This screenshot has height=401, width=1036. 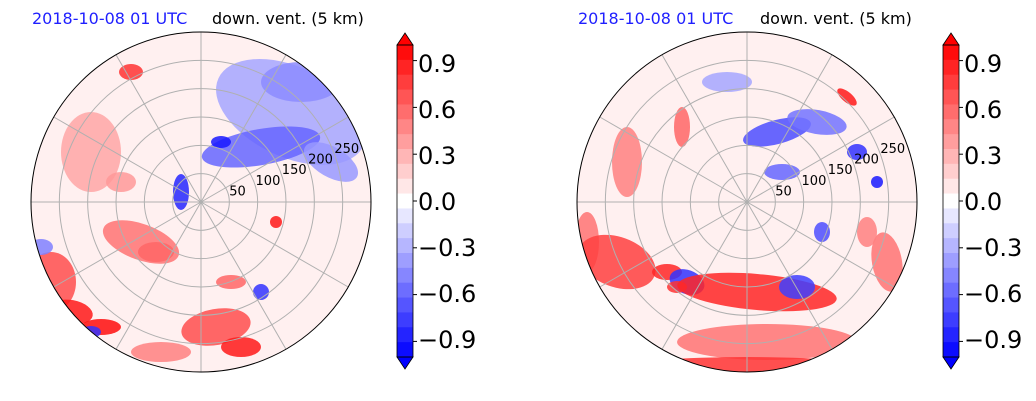 I want to click on cb-tick-label: −0.3, so click(x=447, y=248).